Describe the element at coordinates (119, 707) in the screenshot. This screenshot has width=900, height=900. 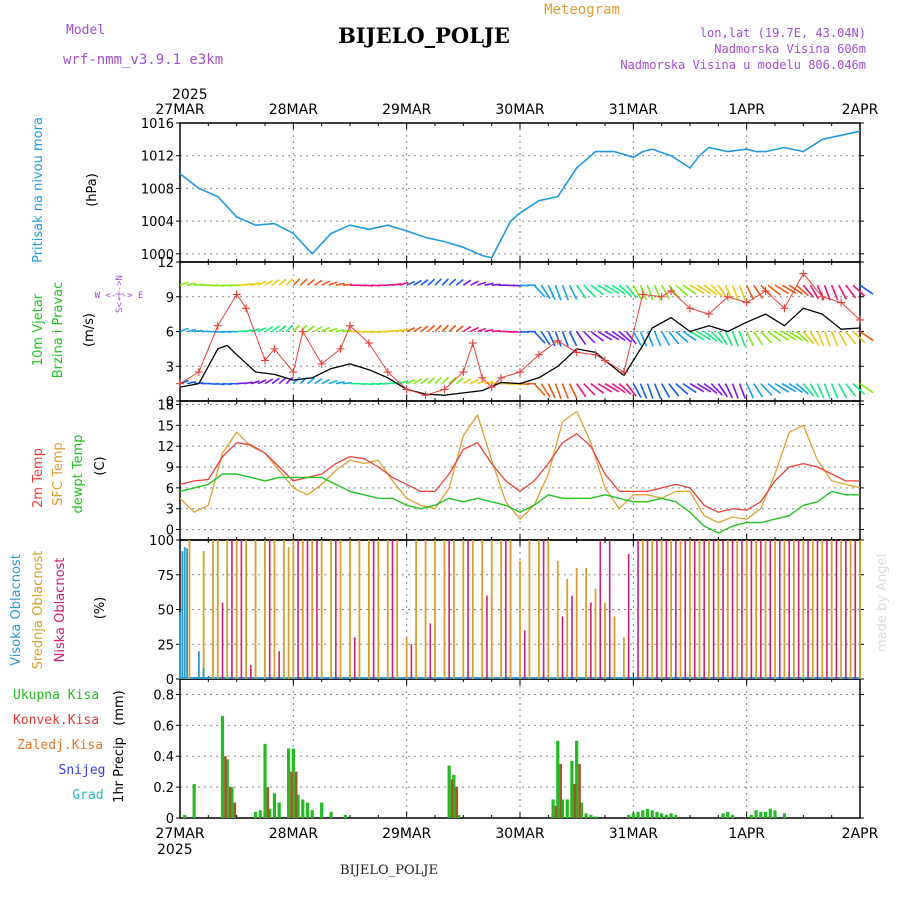
I see `precip-unit: (mm)` at that location.